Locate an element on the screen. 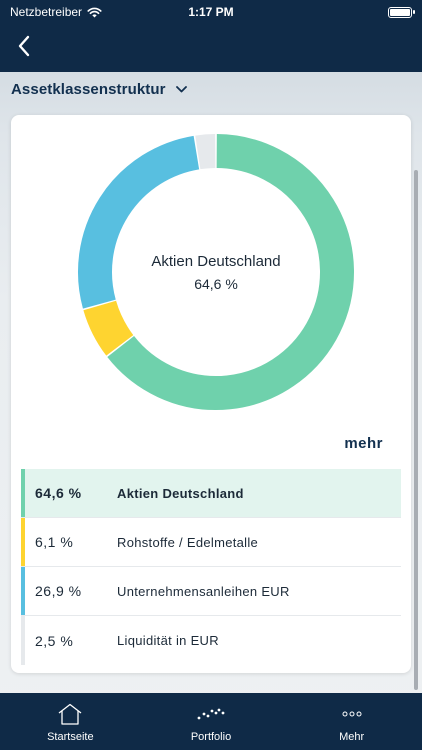 The height and width of the screenshot is (750, 422). tab-label: Portfolio is located at coordinates (211, 737).